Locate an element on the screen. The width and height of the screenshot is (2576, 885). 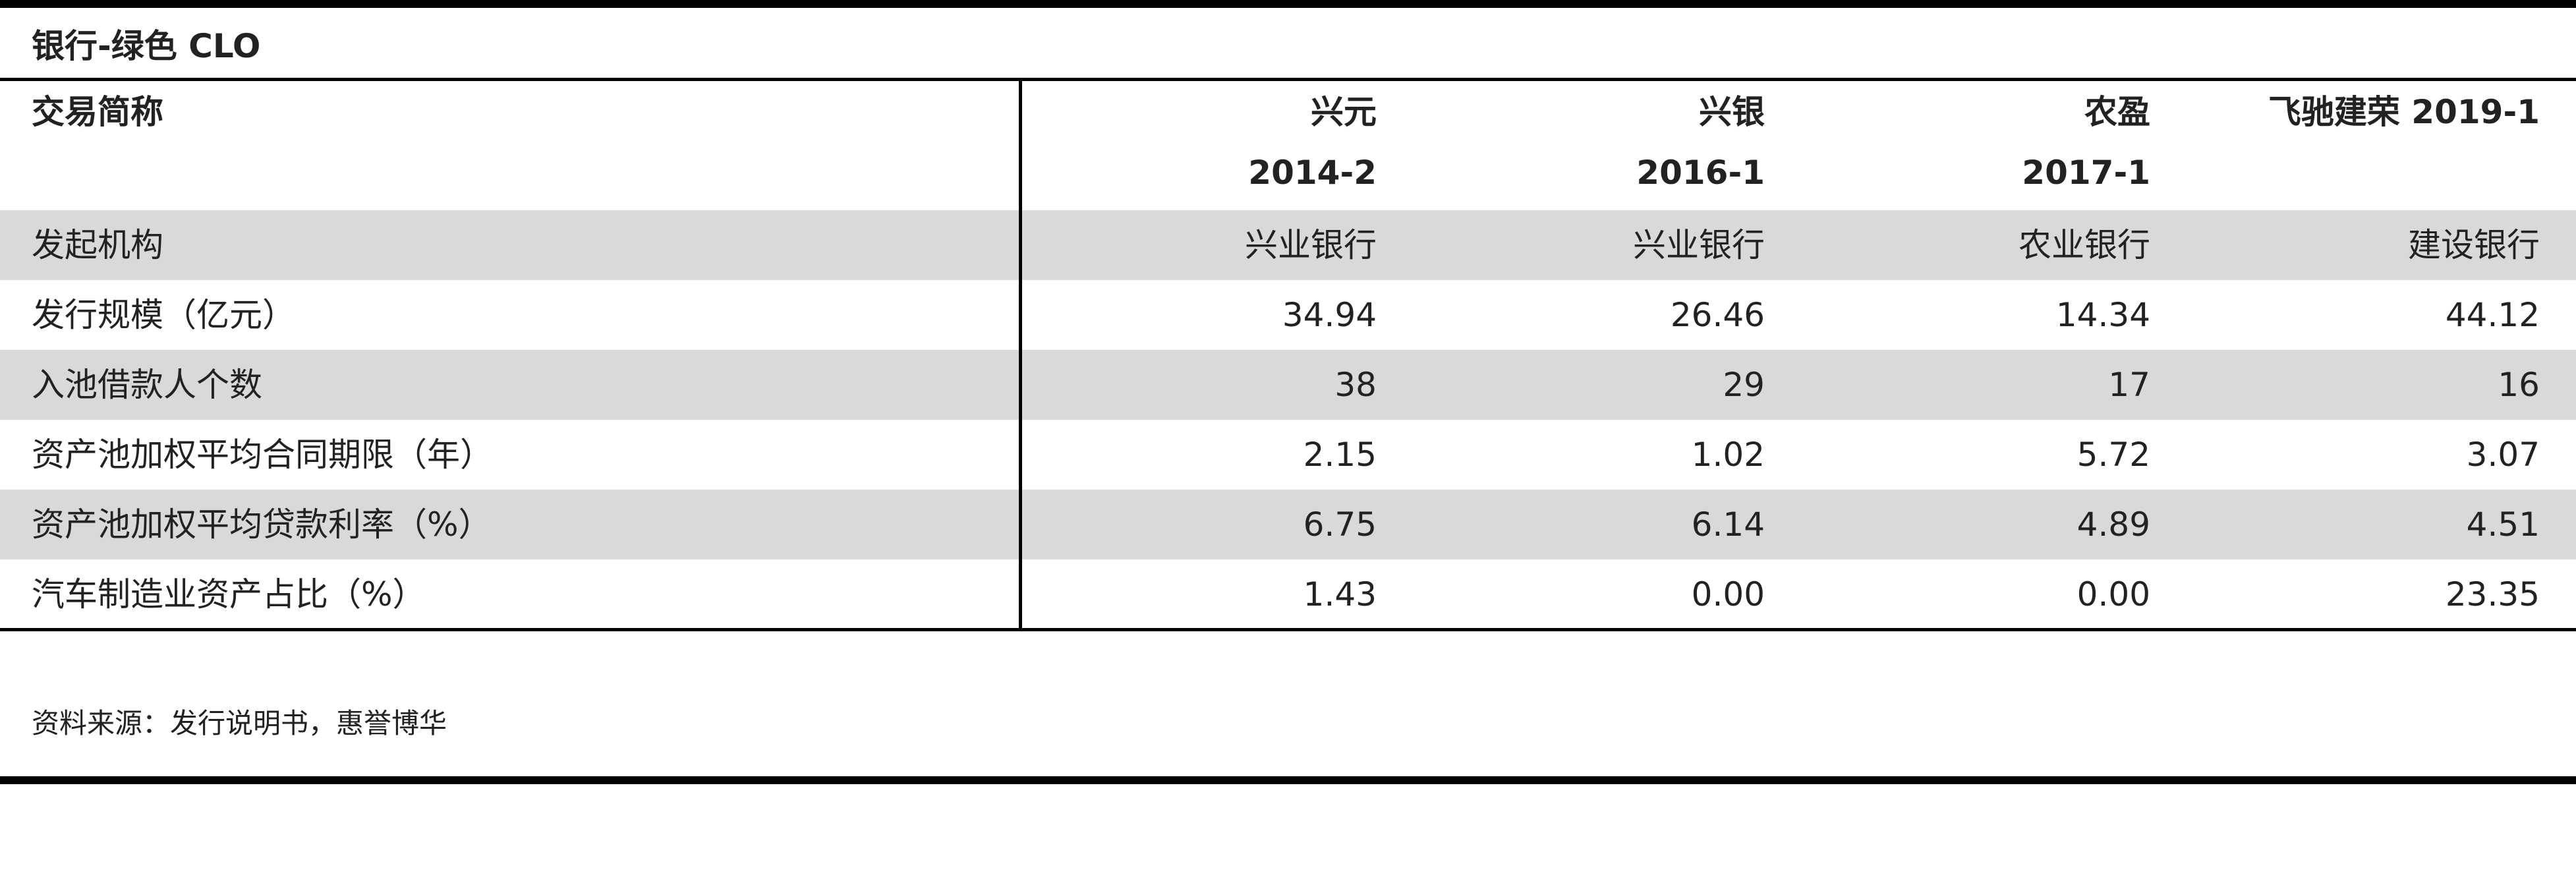
table-cell: 1.43 is located at coordinates (1340, 594).